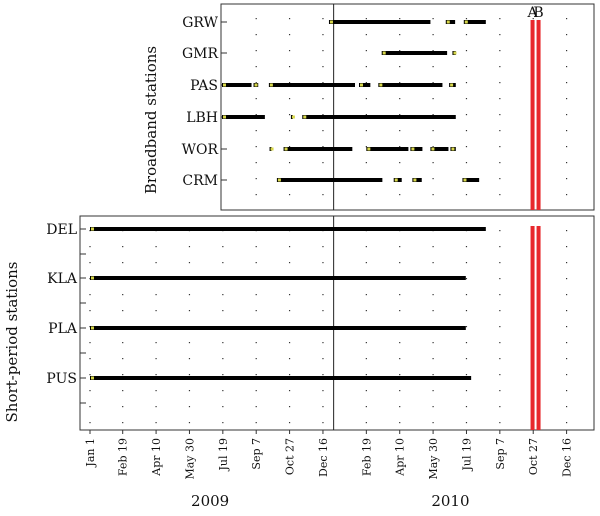  I want to click on segment-grw, so click(379, 22).